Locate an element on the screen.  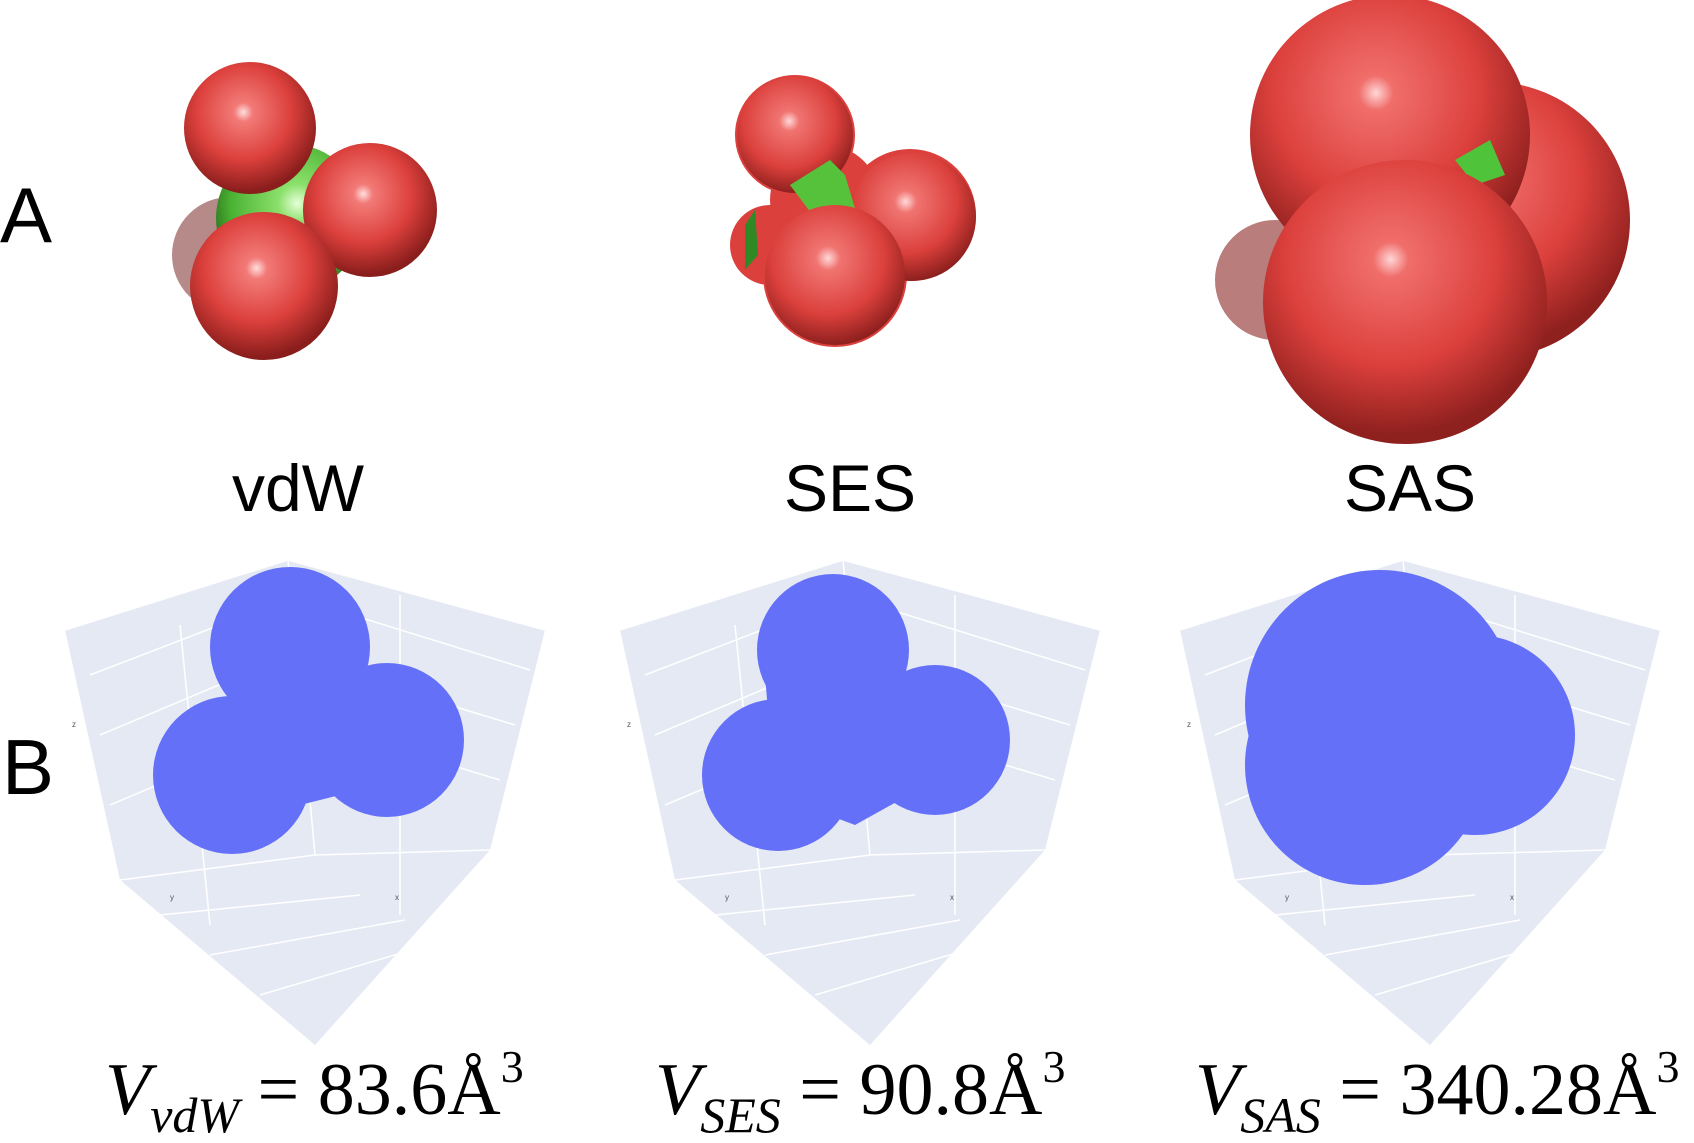
row-label-b: B is located at coordinates (28, 767).